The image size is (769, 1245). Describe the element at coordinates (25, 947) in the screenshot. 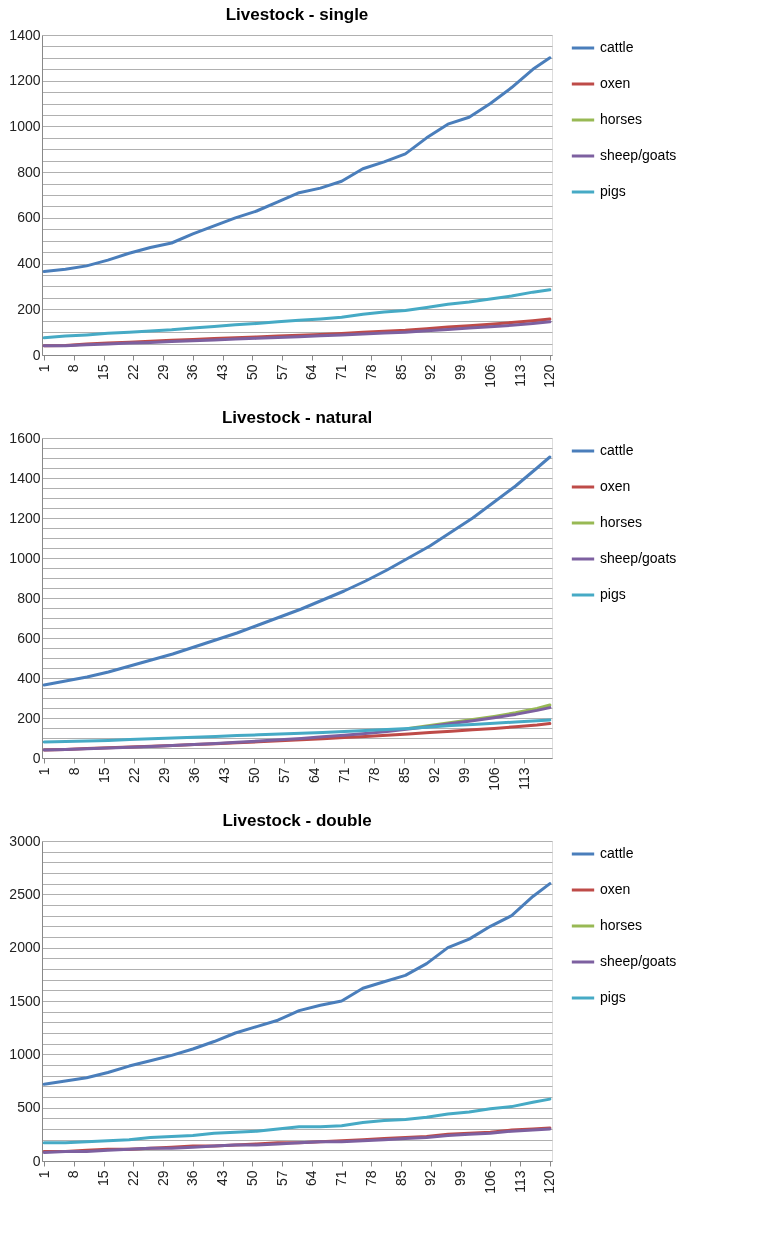

I see `y-tick-label: 2000` at that location.